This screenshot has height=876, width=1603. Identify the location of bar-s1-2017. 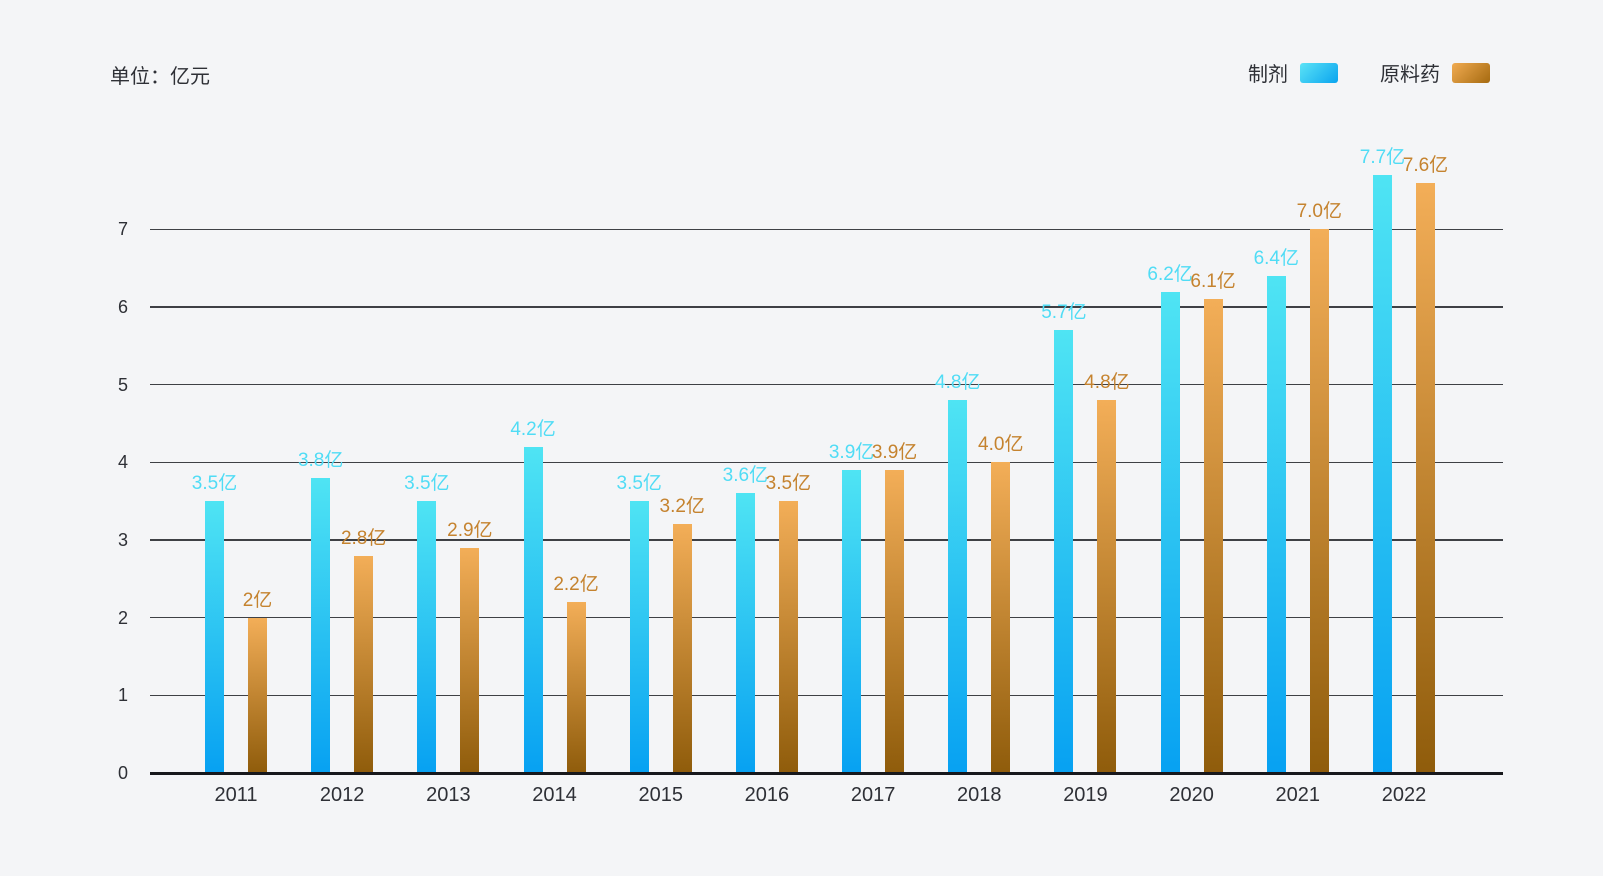
(895, 621).